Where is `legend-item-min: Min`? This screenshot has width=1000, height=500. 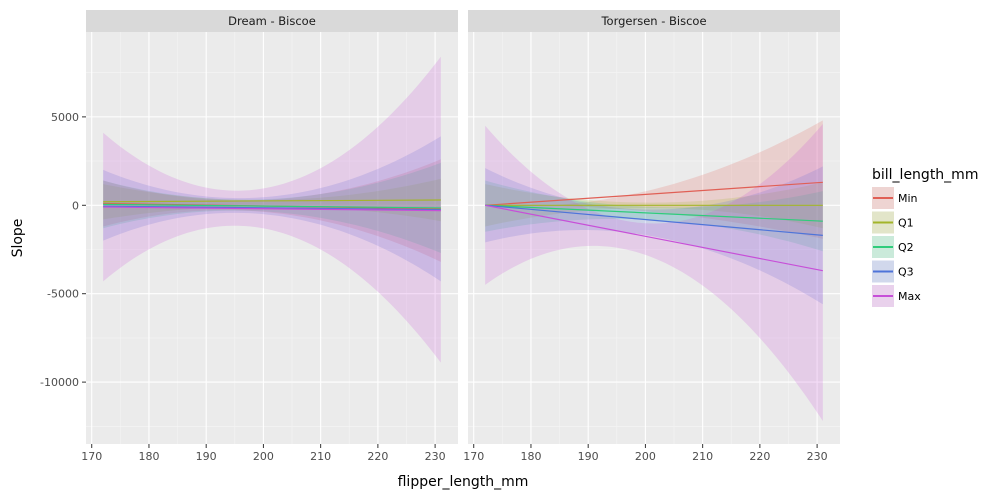 legend-item-min: Min is located at coordinates (895, 198).